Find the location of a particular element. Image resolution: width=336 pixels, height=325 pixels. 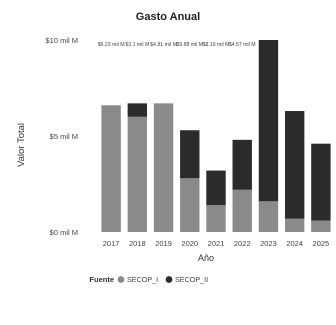

bar-secop-i-2017 is located at coordinates (111, 168).